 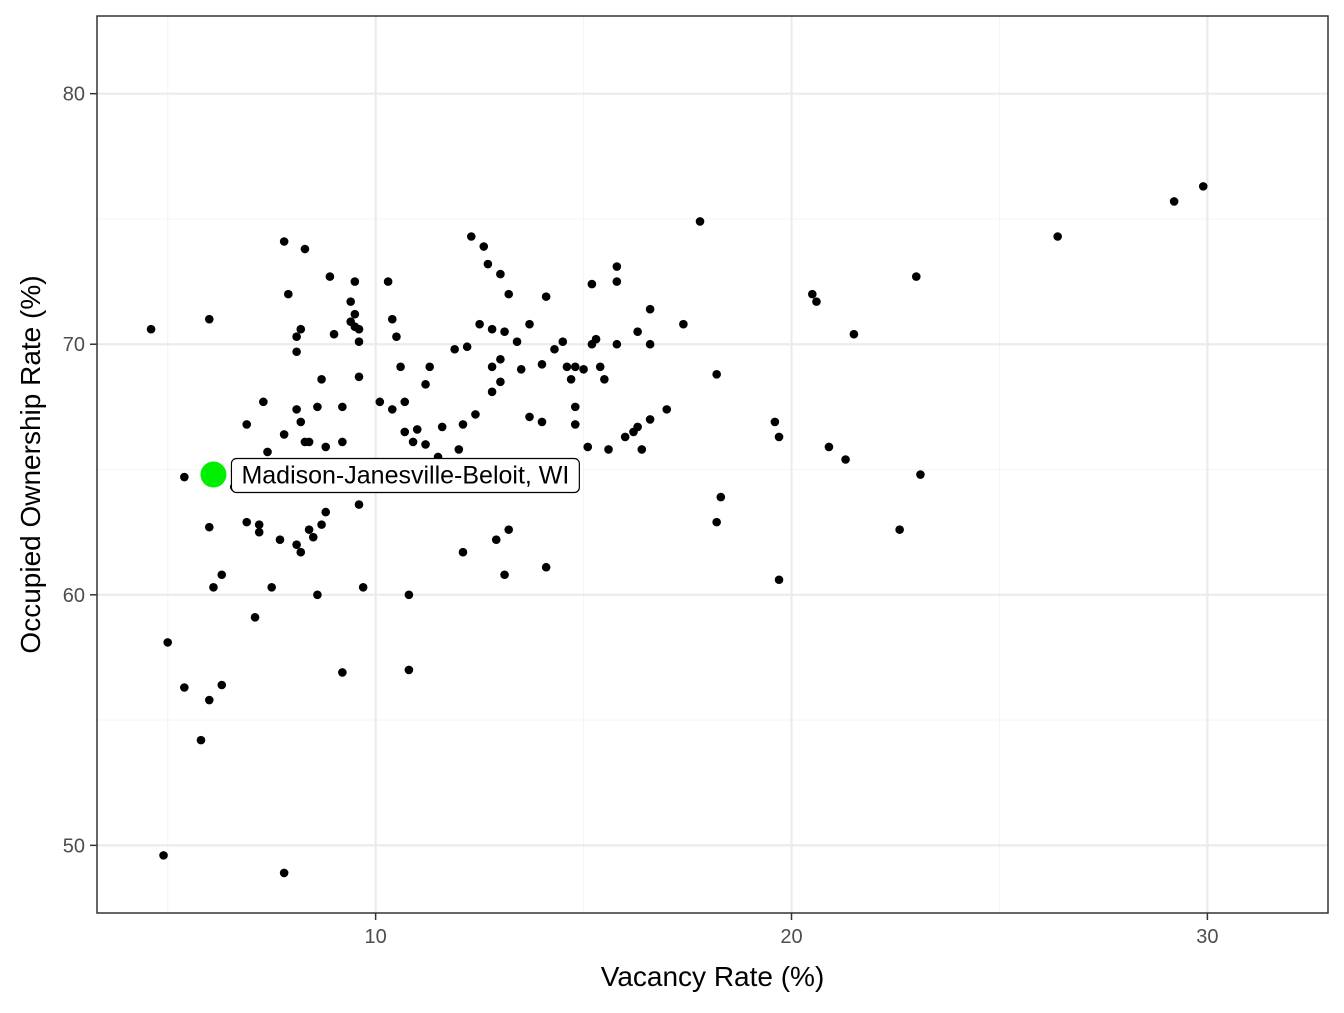 What do you see at coordinates (74, 345) in the screenshot?
I see `y-tick-label: 70` at bounding box center [74, 345].